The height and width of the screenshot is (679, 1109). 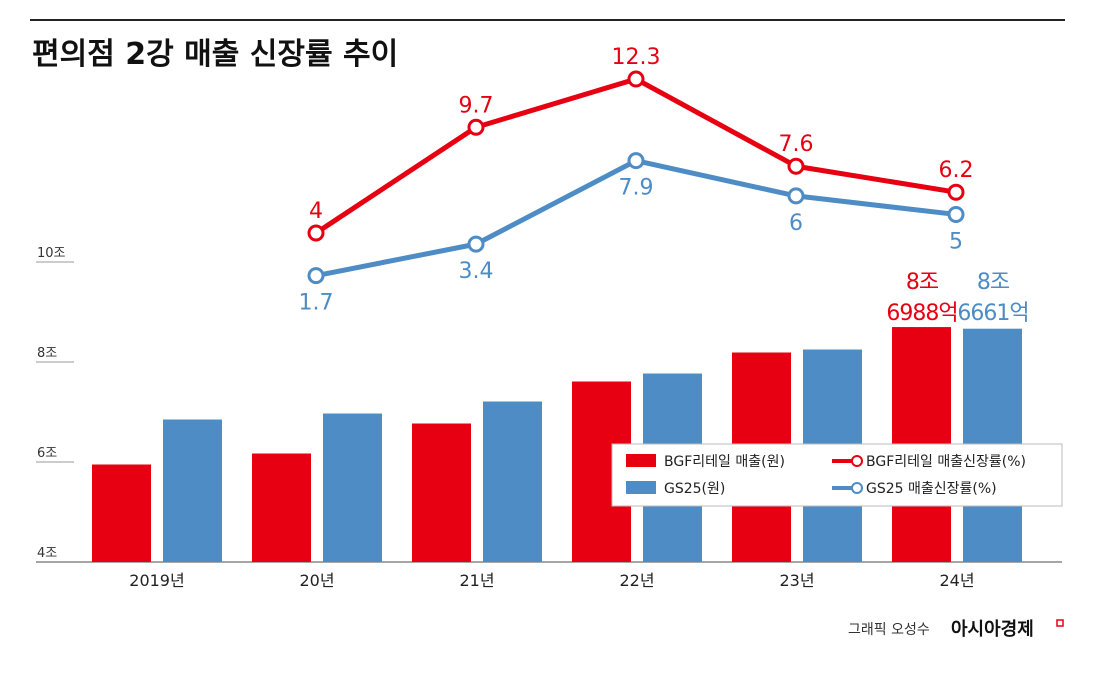 I want to click on x-tick-label: 21년, so click(x=476, y=580).